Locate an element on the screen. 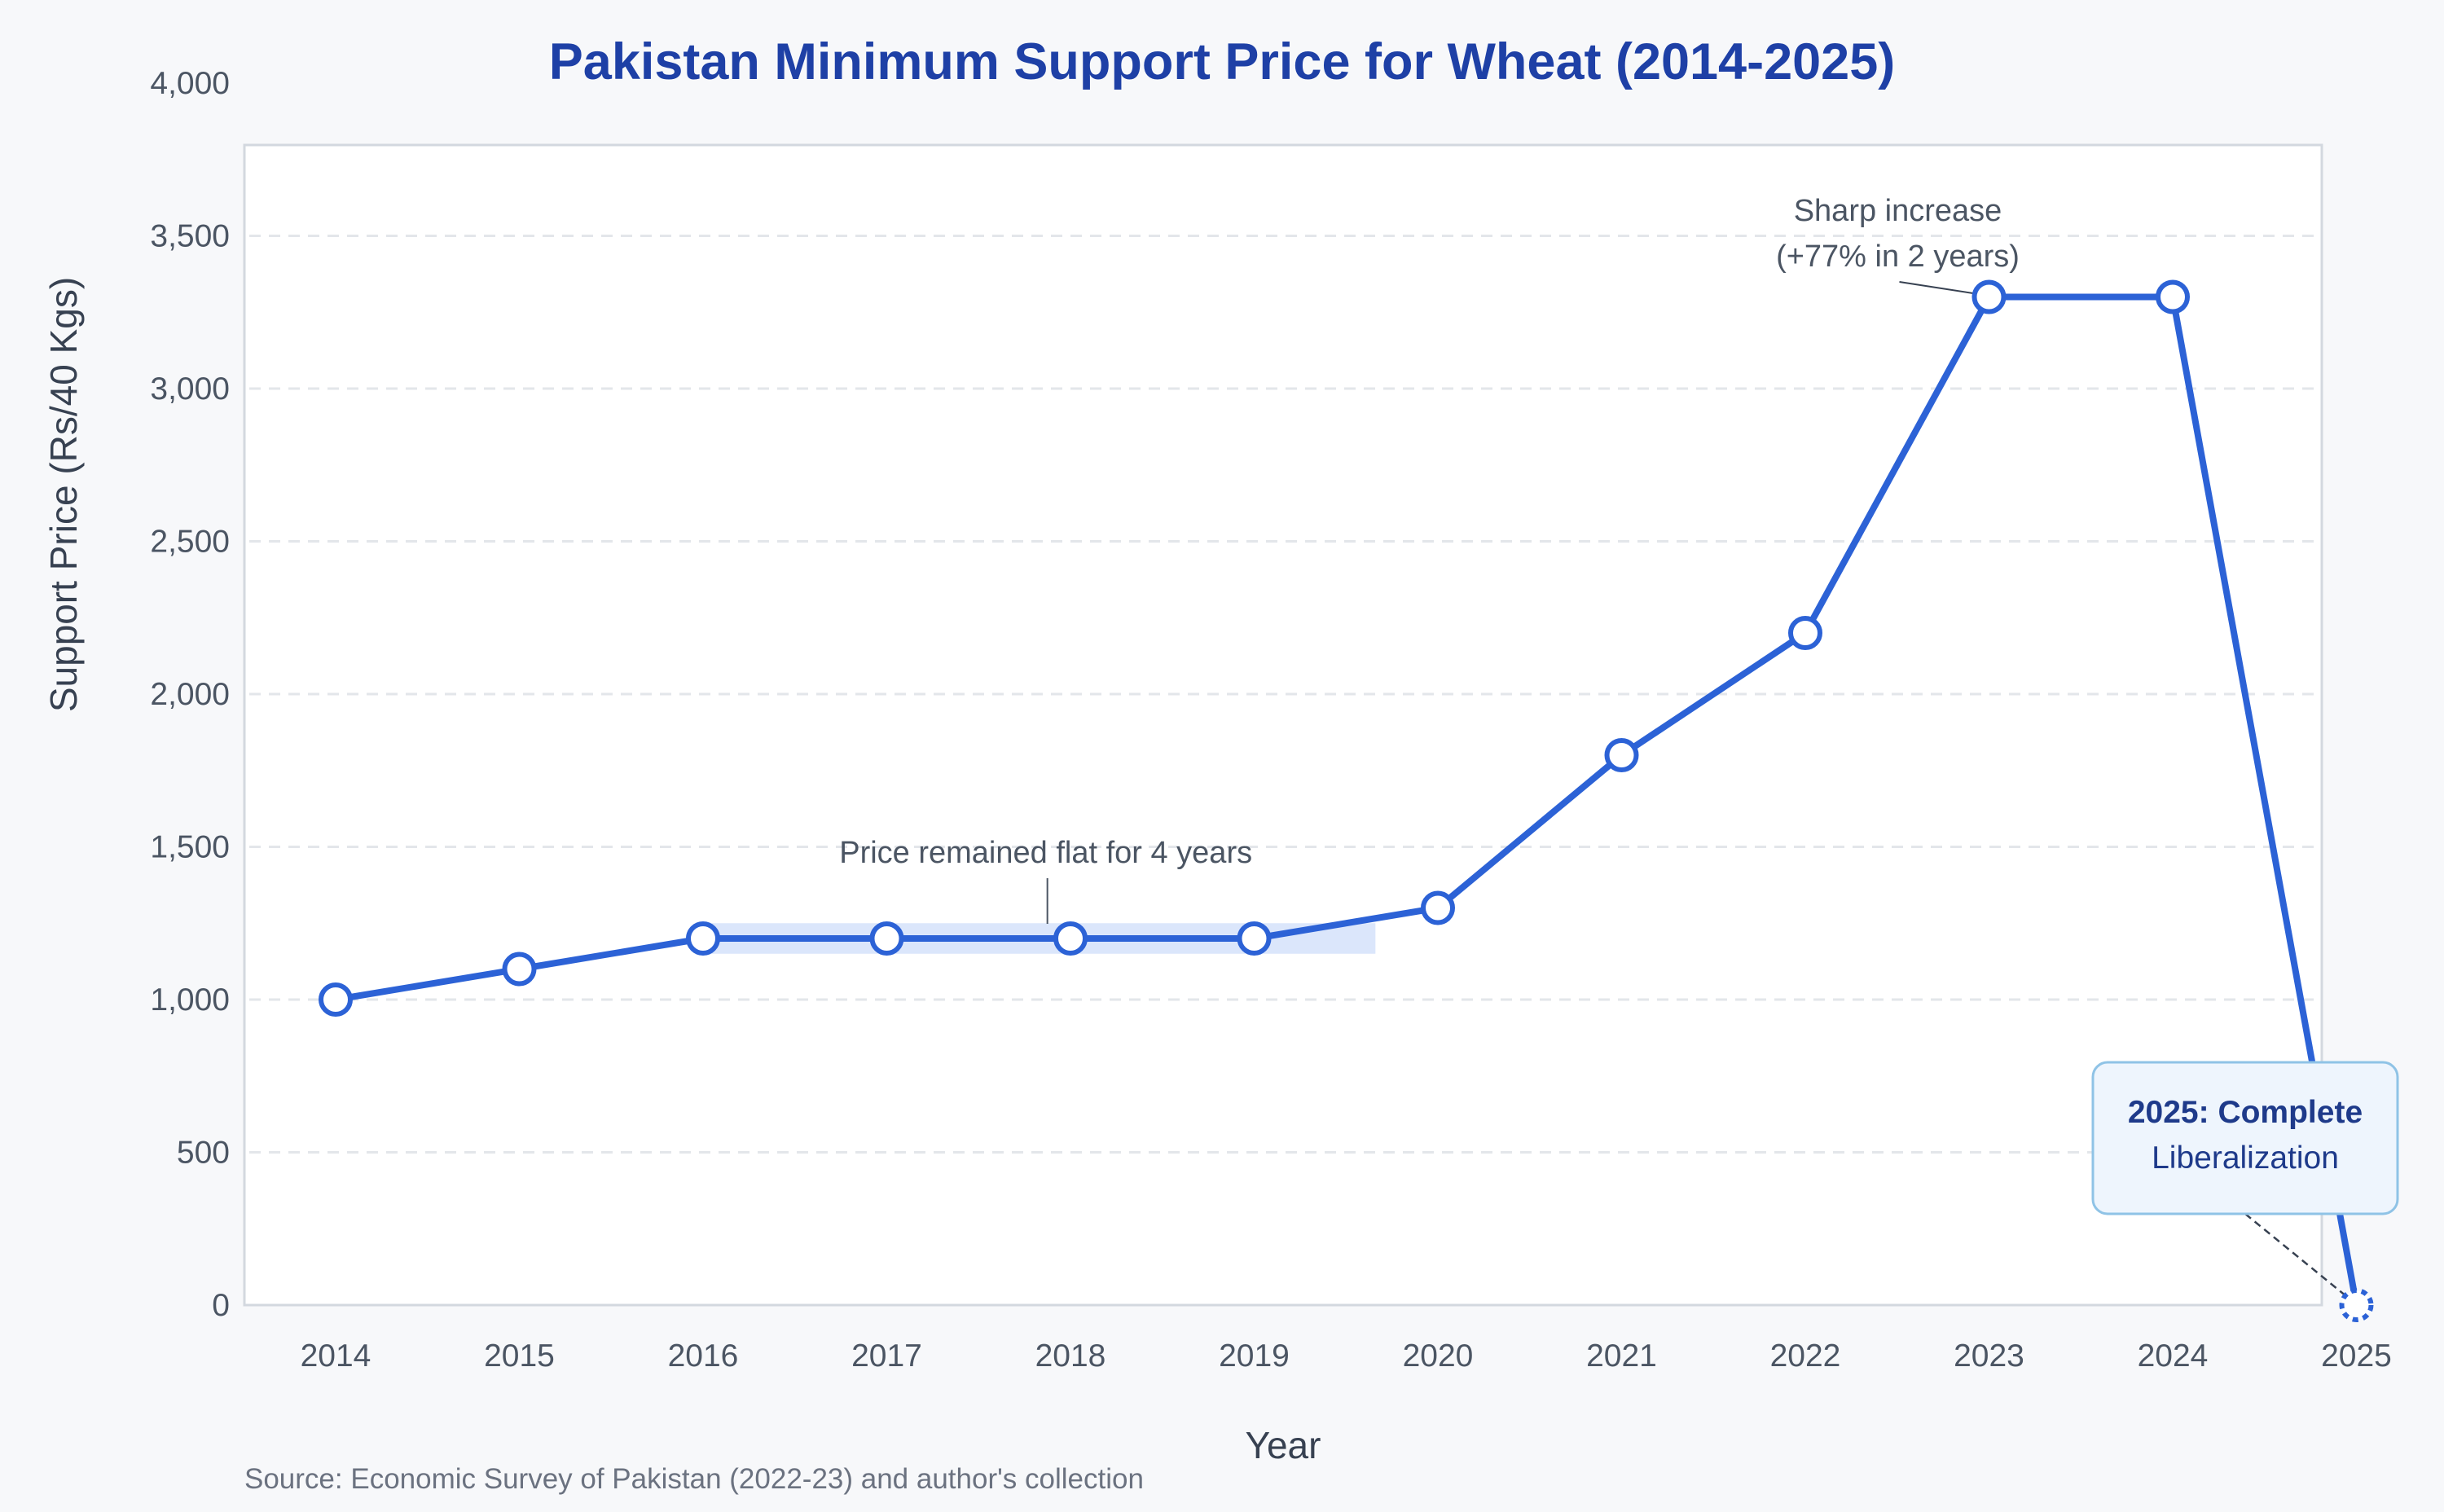 The image size is (2444, 1512). y-tick-label: 500 is located at coordinates (203, 1153).